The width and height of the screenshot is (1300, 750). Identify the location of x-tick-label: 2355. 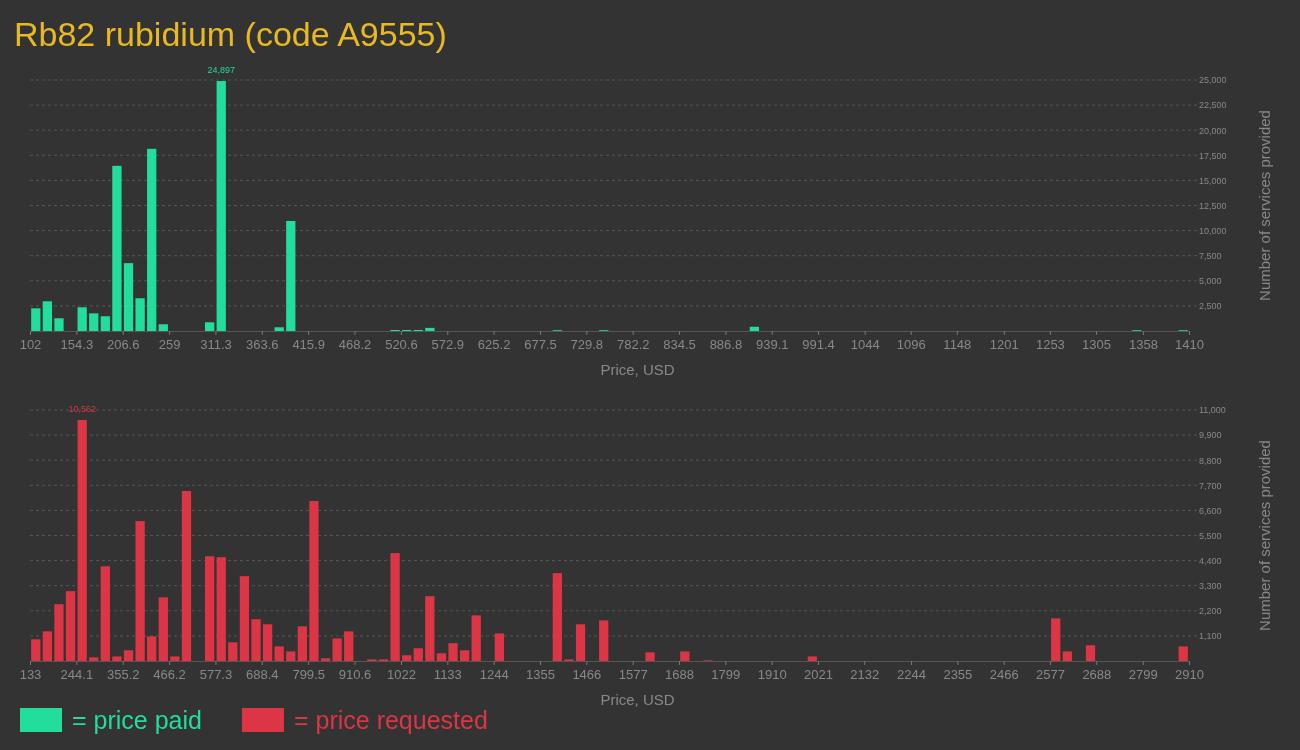
(958, 675).